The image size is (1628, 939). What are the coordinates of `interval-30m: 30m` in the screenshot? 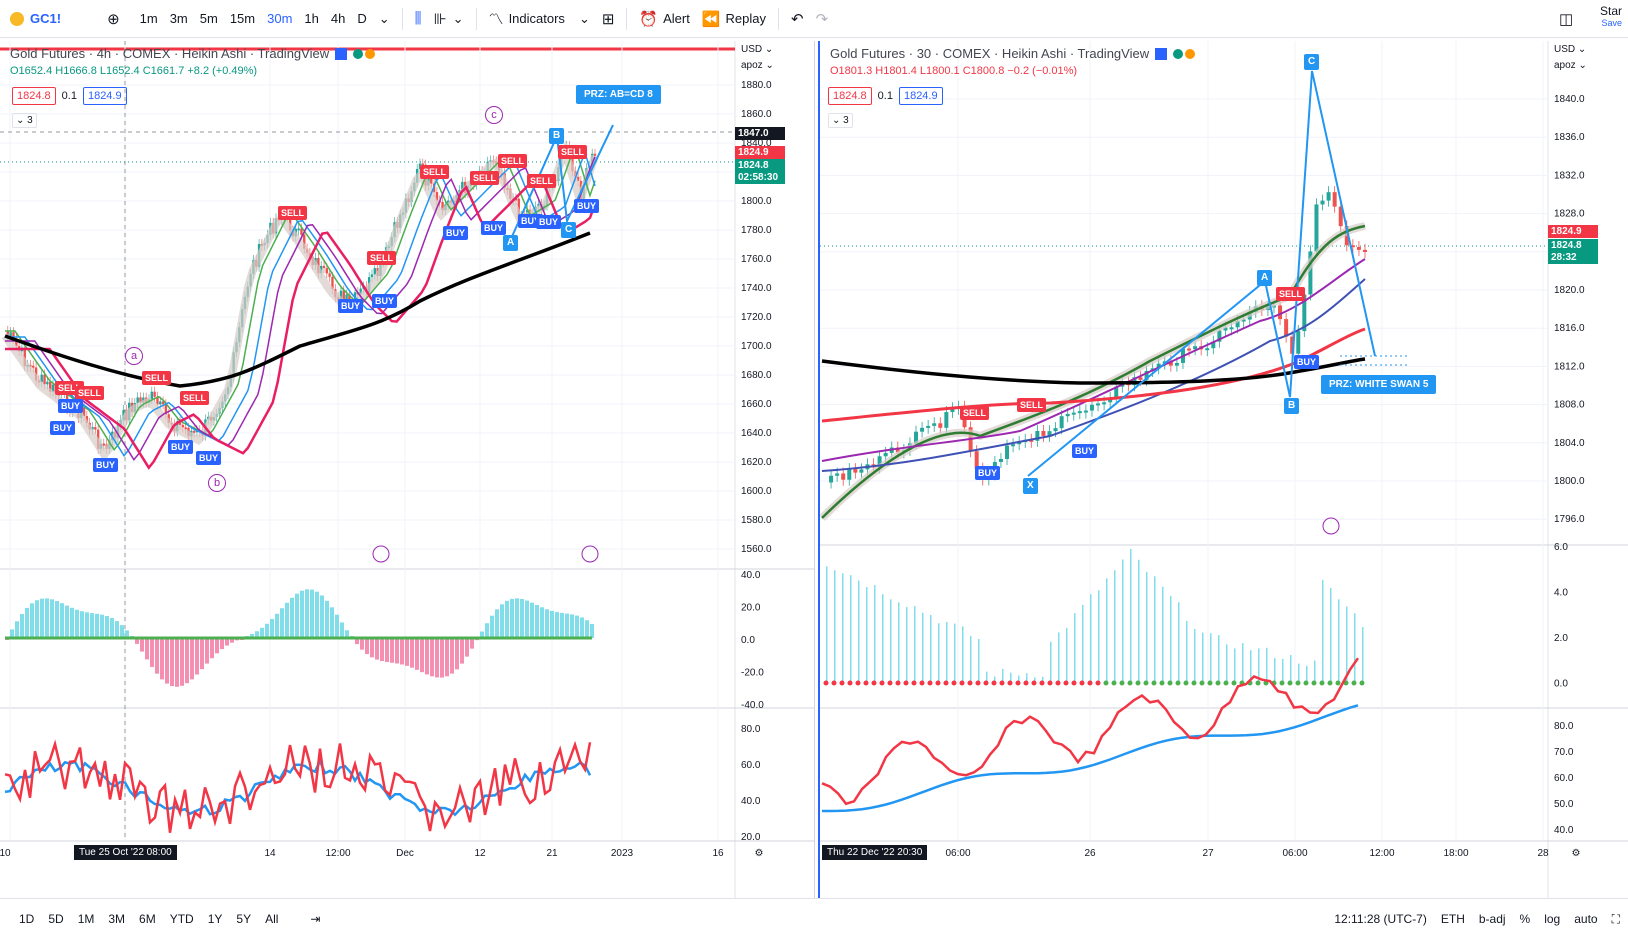 It's located at (280, 18).